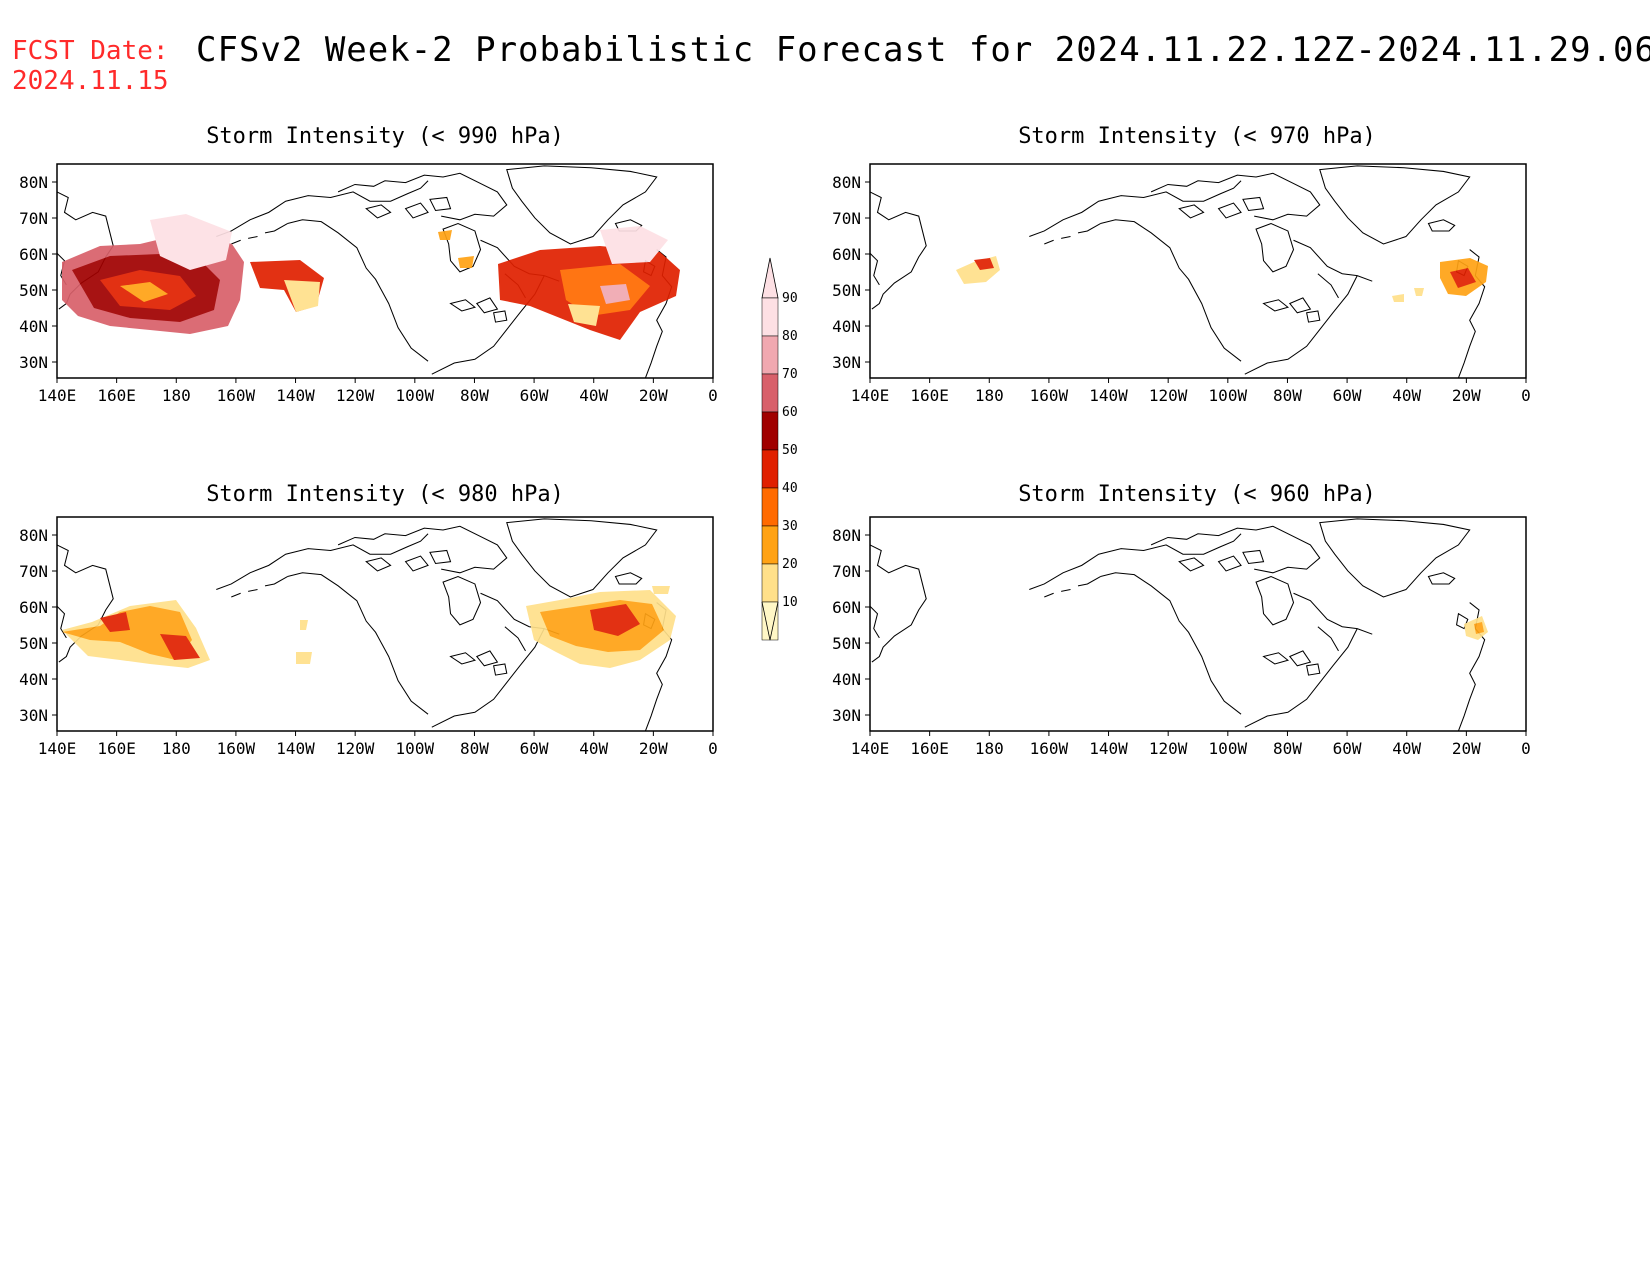 This screenshot has width=1650, height=1275. I want to click on colorbar-tick-label: 20, so click(790, 564).